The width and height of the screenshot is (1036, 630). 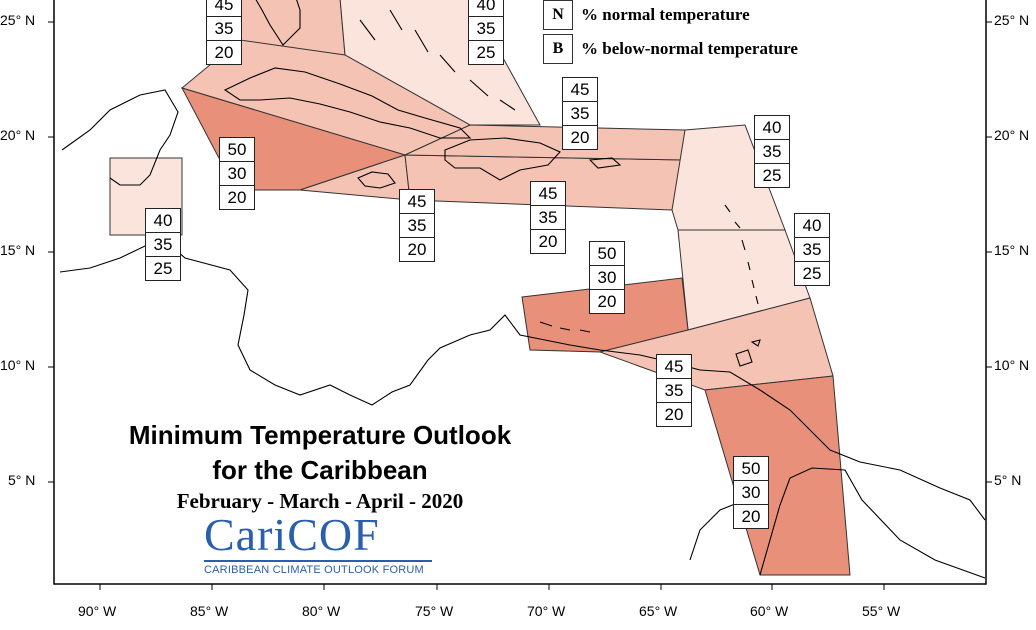 What do you see at coordinates (769, 611) in the screenshot?
I see `lon-label-60w: 60° W` at bounding box center [769, 611].